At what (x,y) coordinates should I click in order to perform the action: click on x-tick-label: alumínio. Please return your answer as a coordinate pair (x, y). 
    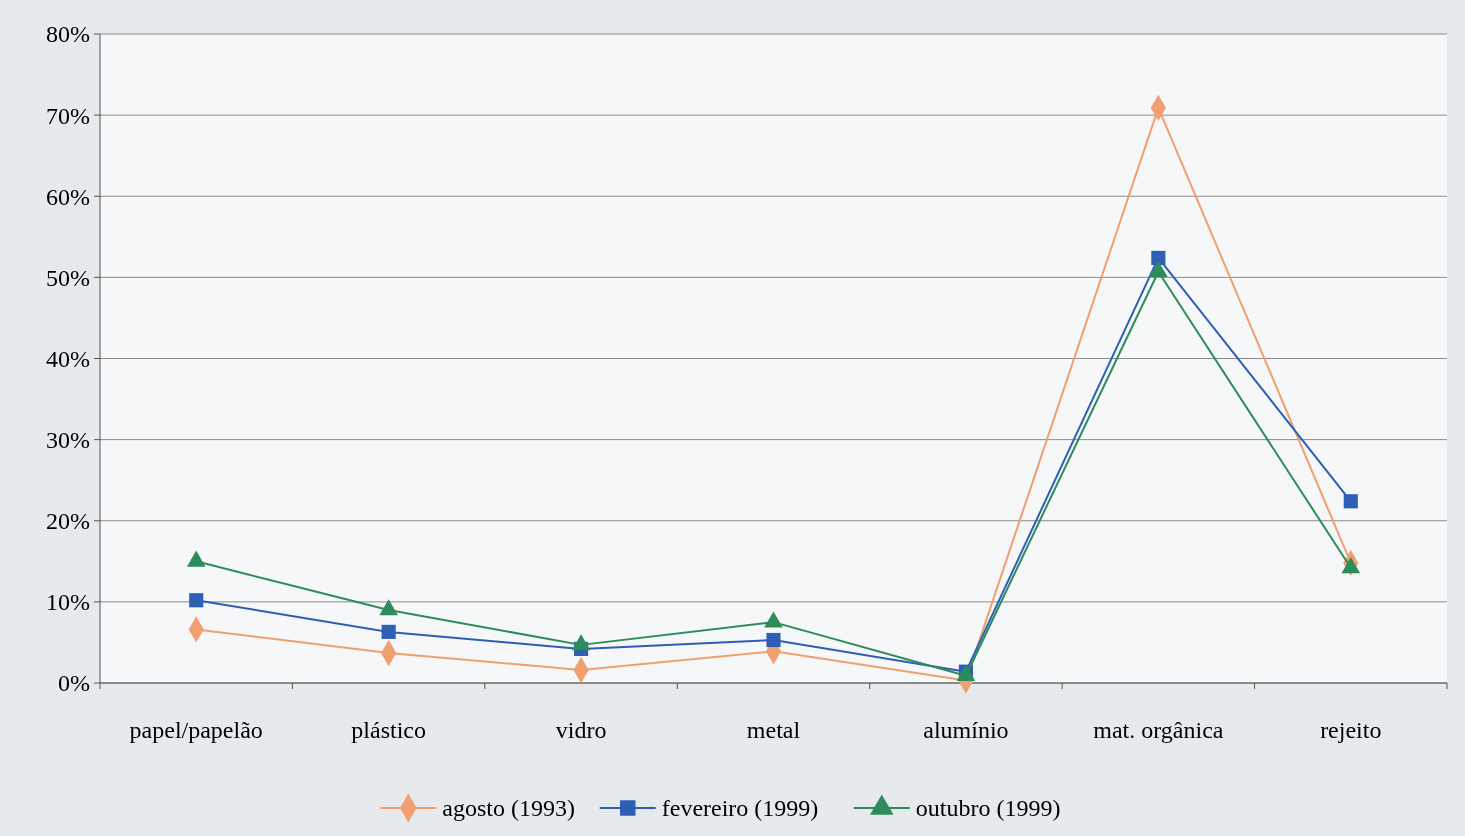
    Looking at the image, I should click on (966, 730).